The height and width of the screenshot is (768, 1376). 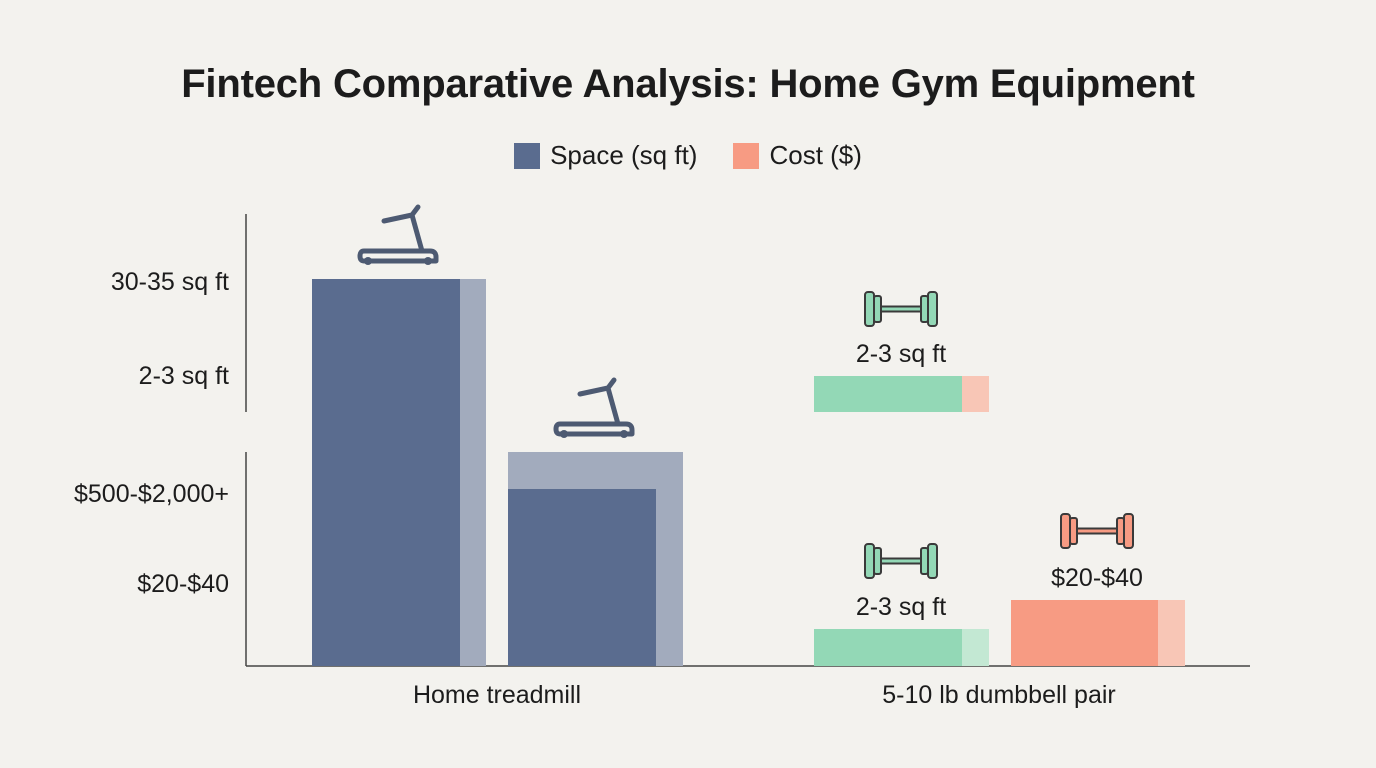 What do you see at coordinates (746, 155) in the screenshot?
I see `legend-swatch-cost` at bounding box center [746, 155].